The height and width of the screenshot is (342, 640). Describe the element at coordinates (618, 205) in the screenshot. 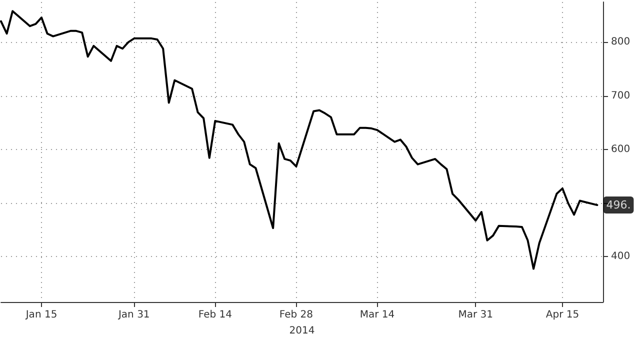

I see `annotation: 496.` at that location.